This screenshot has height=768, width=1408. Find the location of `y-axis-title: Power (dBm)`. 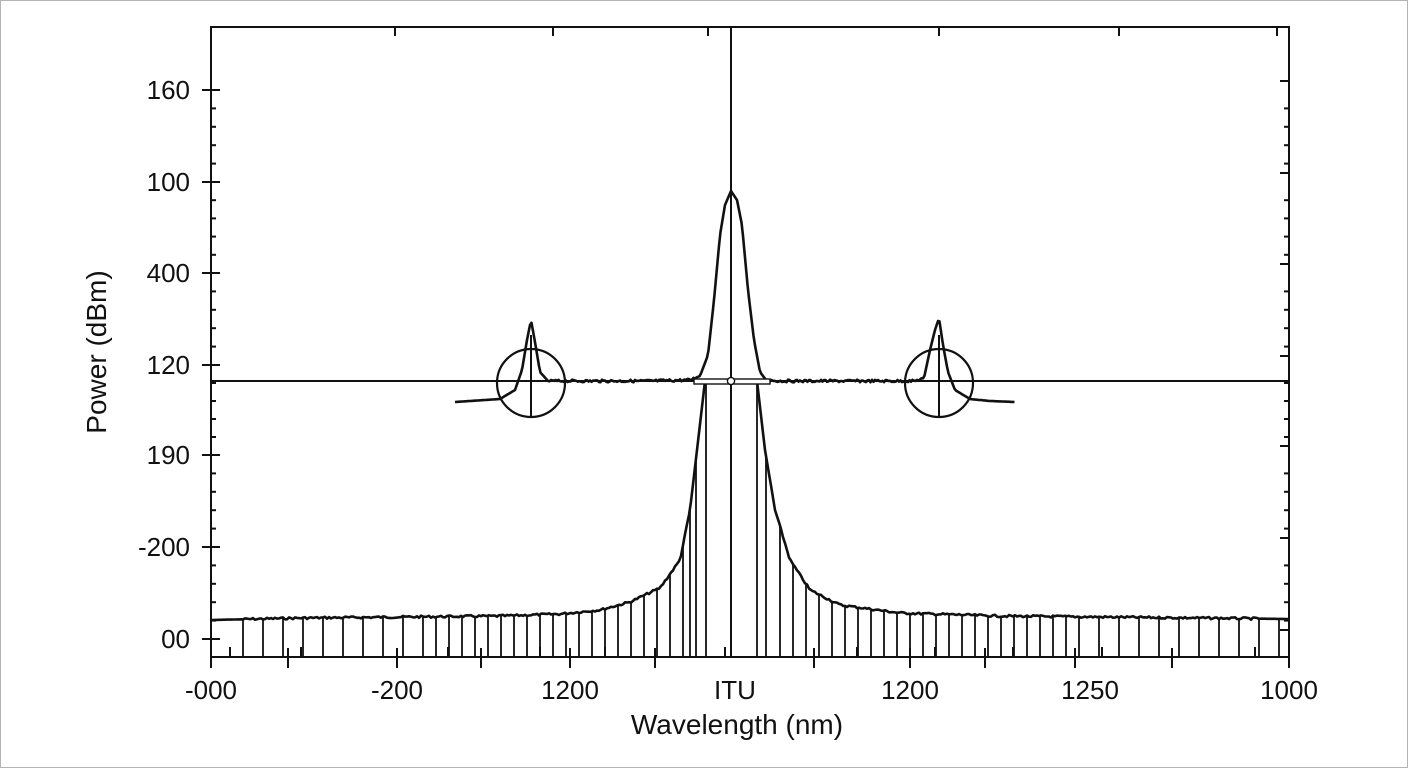

y-axis-title: Power (dBm) is located at coordinates (96, 351).